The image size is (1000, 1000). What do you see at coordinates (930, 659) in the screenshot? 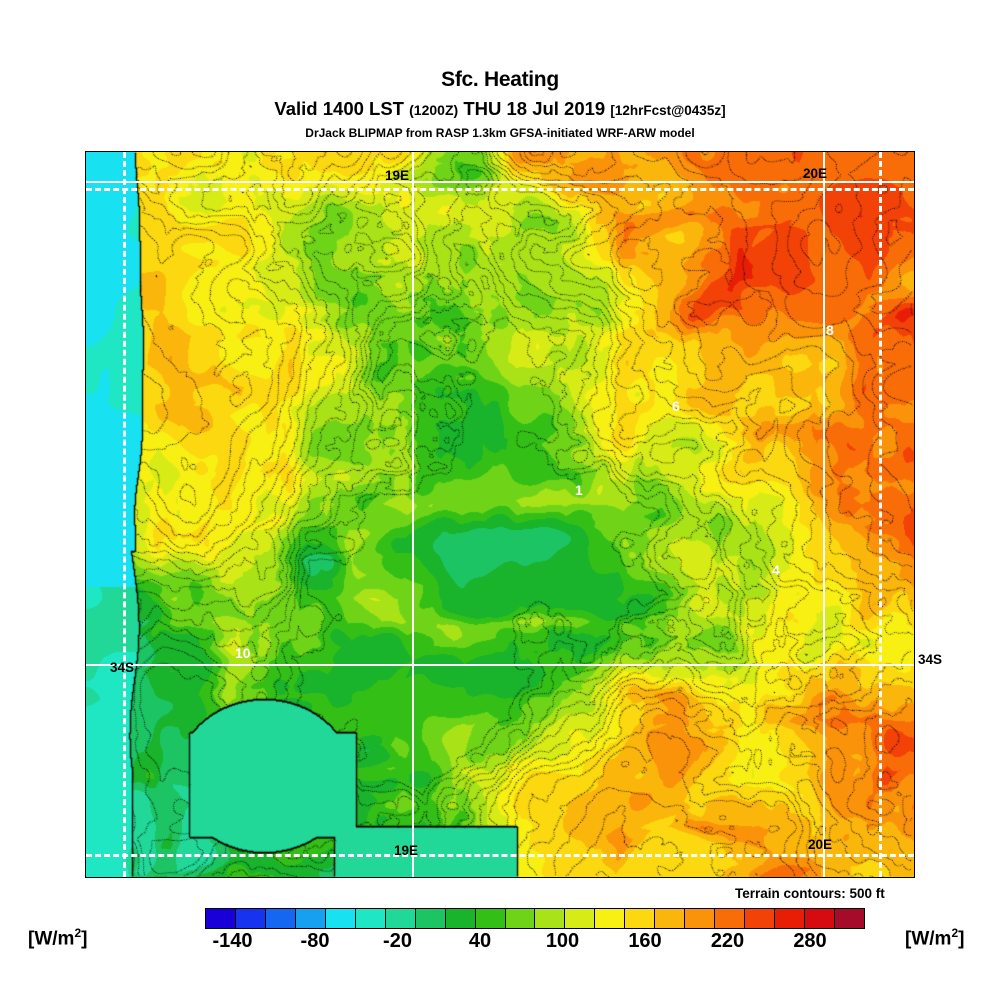
I see `lat-34s-right: 34S` at bounding box center [930, 659].